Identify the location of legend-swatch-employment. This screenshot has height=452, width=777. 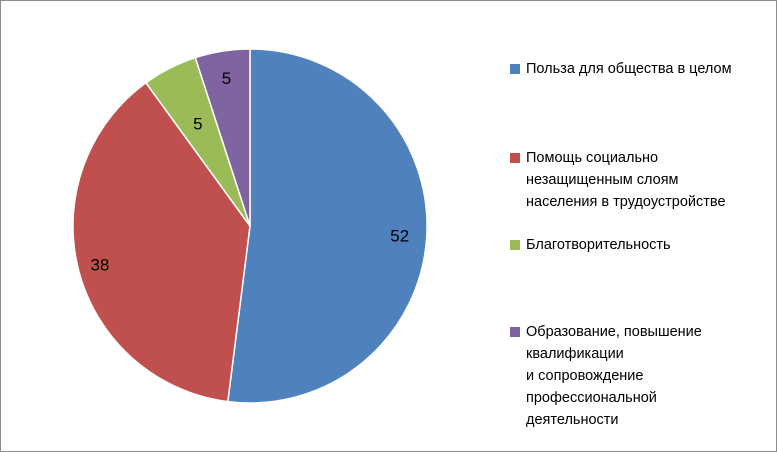
(515, 158).